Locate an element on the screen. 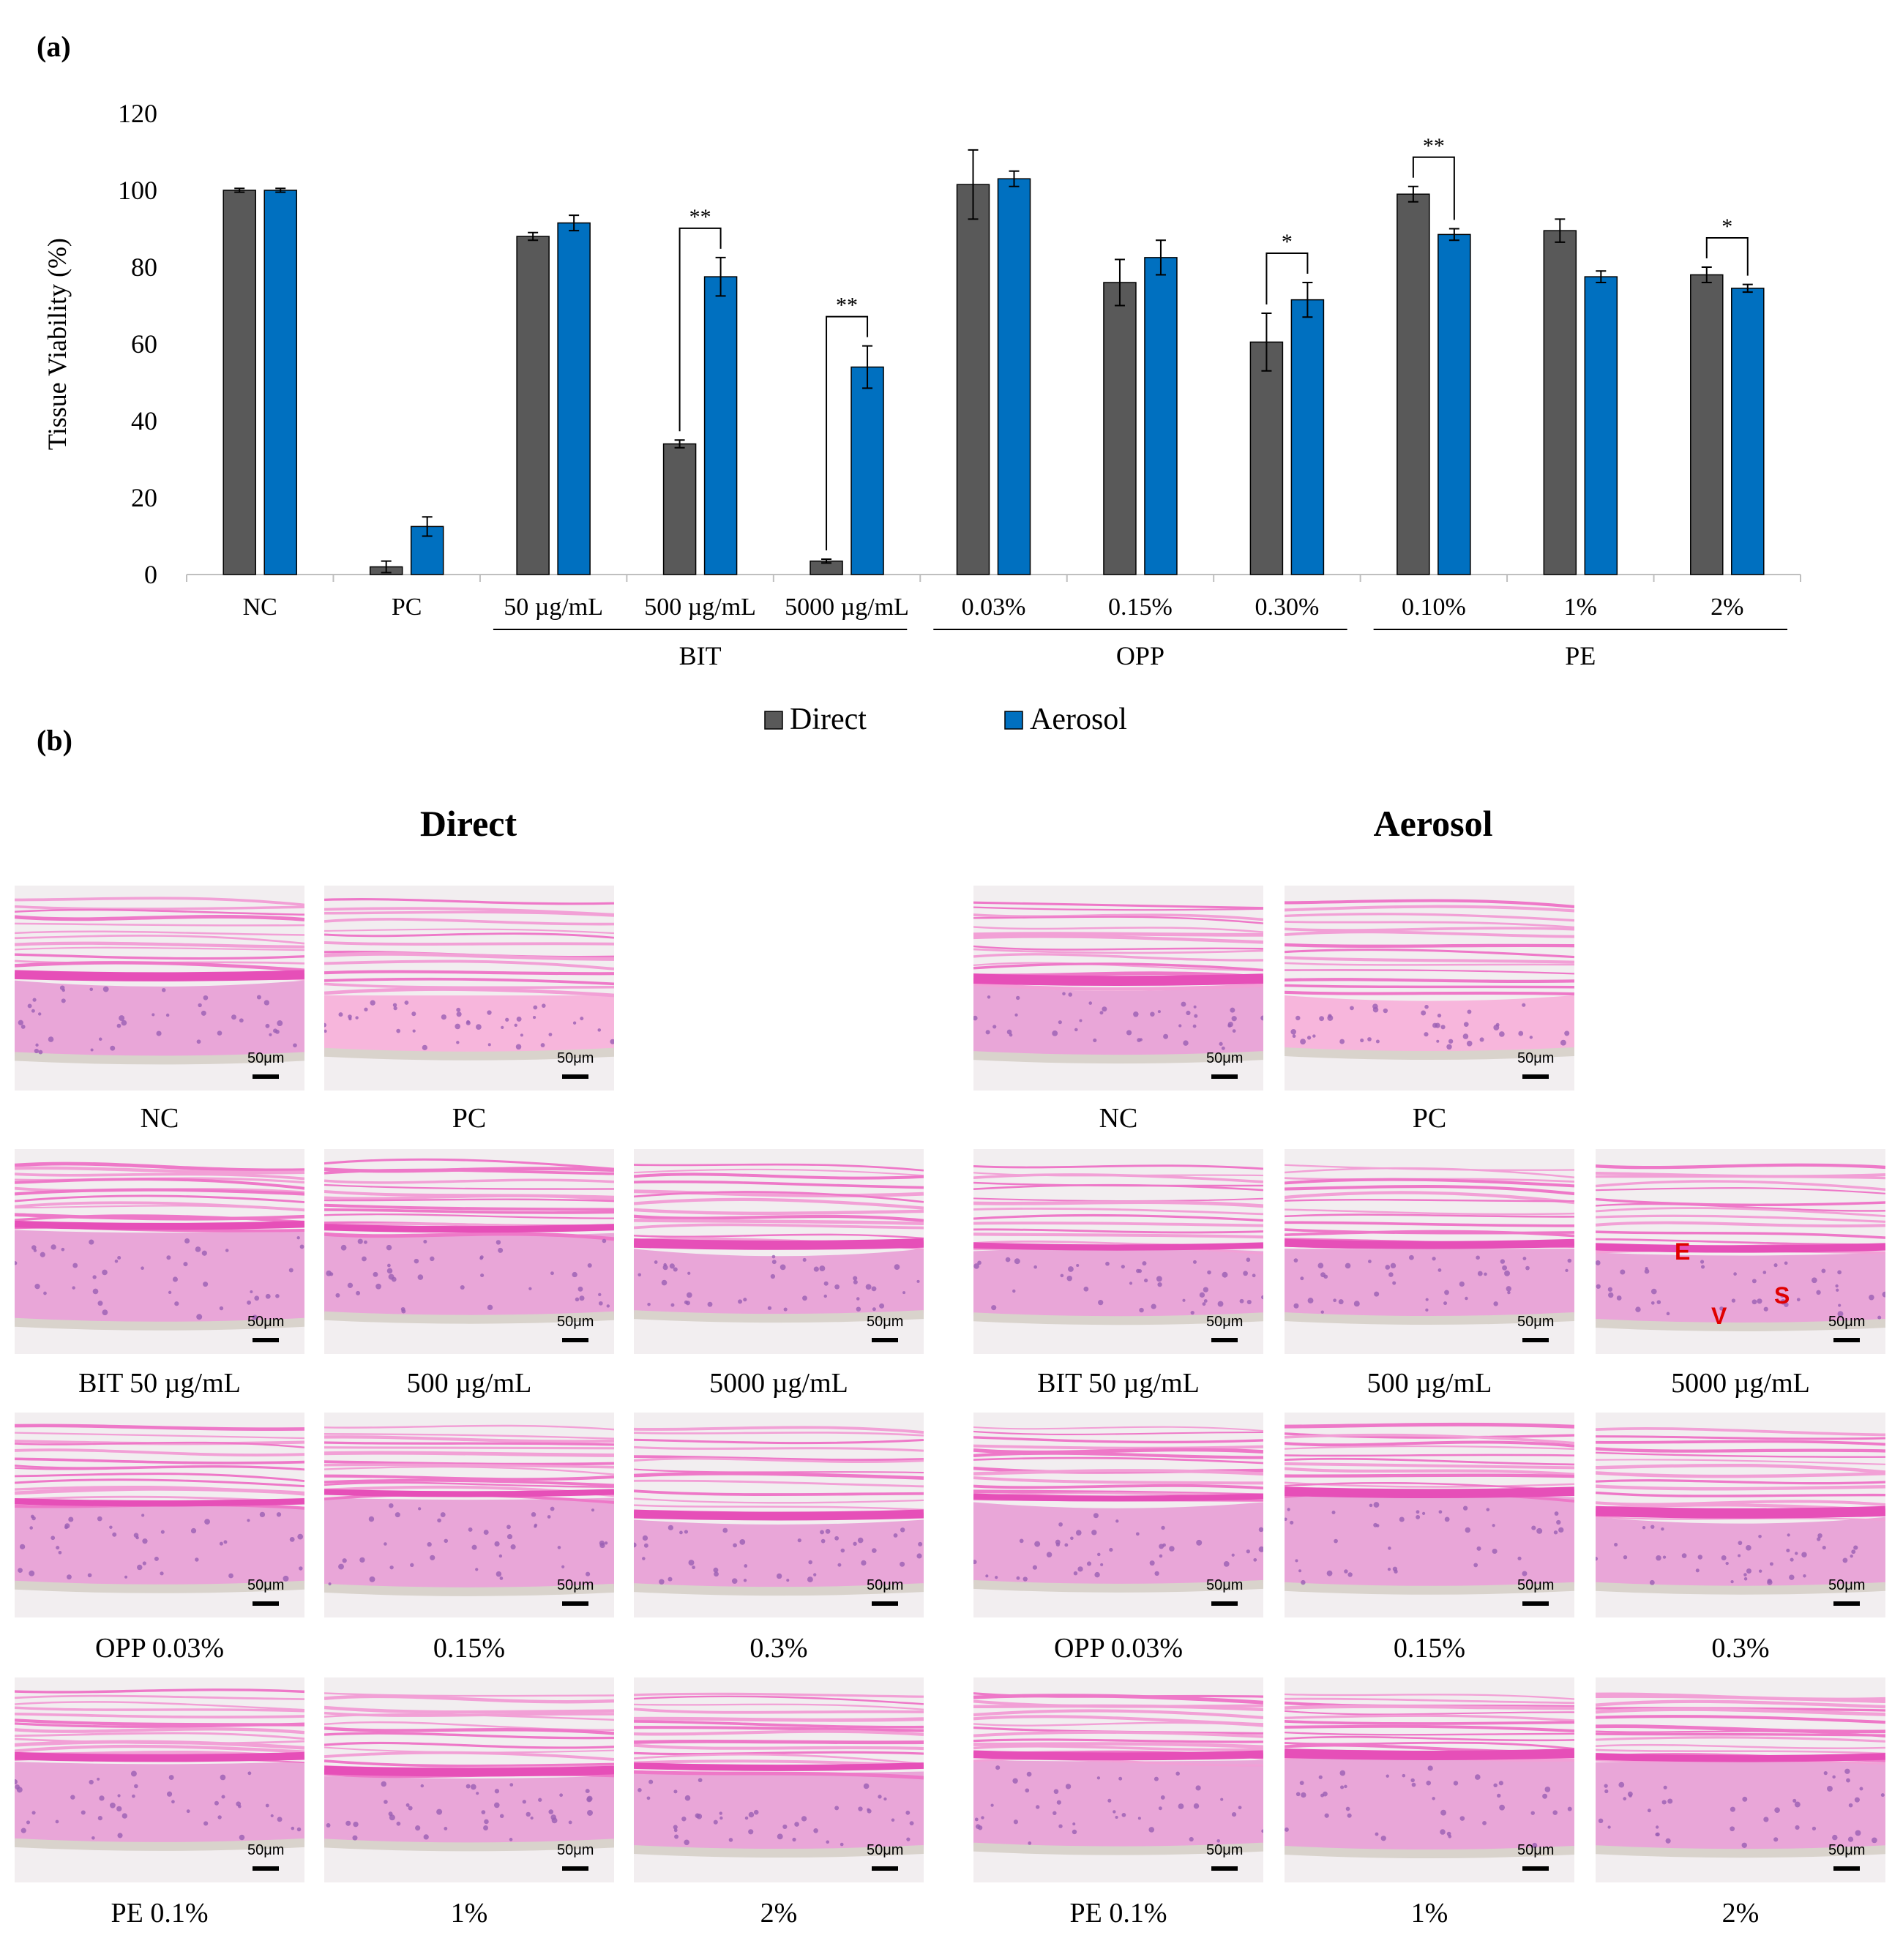 Image resolution: width=1903 pixels, height=1960 pixels. histology-image-a_pe1 is located at coordinates (1429, 1780).